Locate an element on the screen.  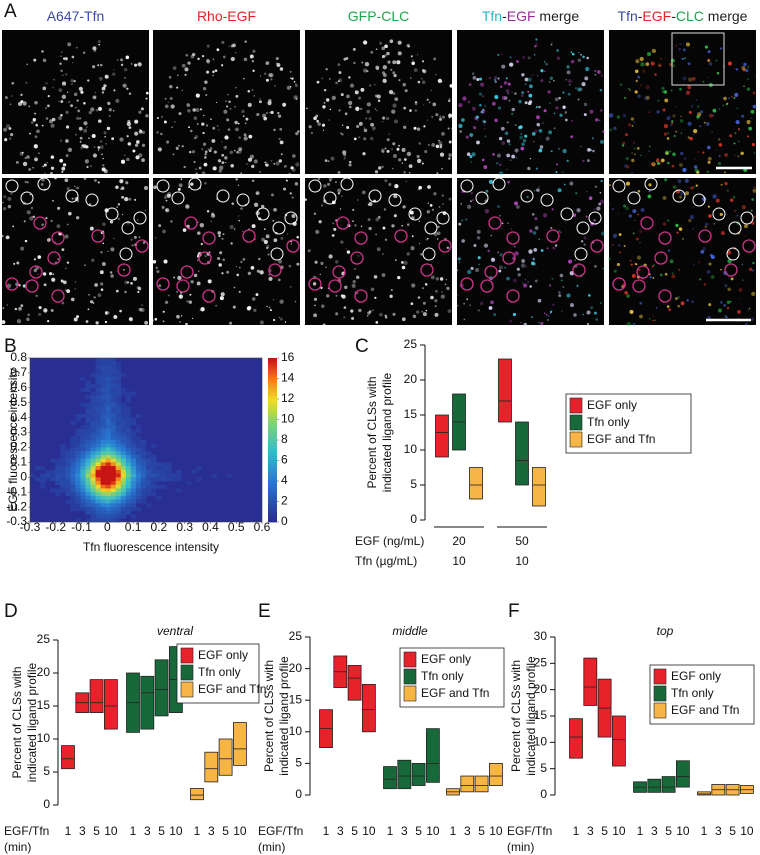
box is located at coordinates (225, 757).